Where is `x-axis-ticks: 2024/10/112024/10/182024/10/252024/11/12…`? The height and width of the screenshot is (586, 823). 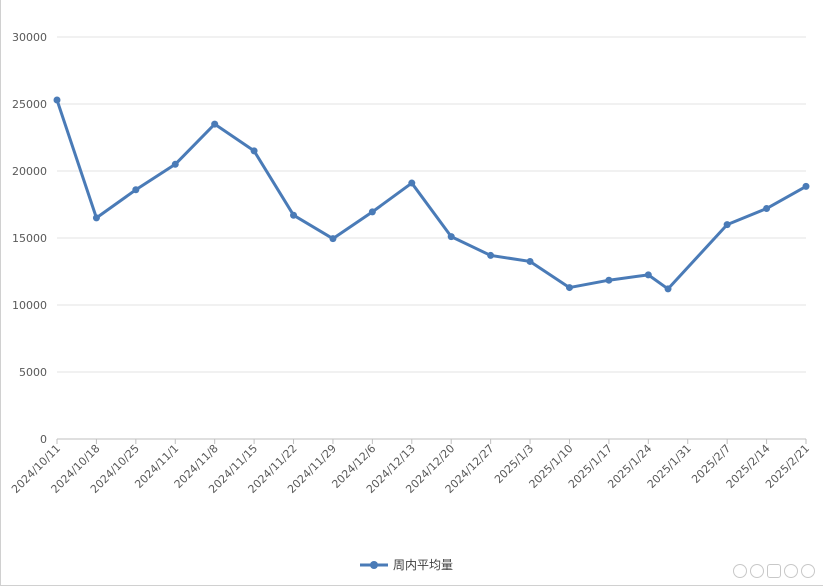 x-axis-ticks: 2024/10/112024/10/182024/10/252024/11/12… is located at coordinates (410, 469).